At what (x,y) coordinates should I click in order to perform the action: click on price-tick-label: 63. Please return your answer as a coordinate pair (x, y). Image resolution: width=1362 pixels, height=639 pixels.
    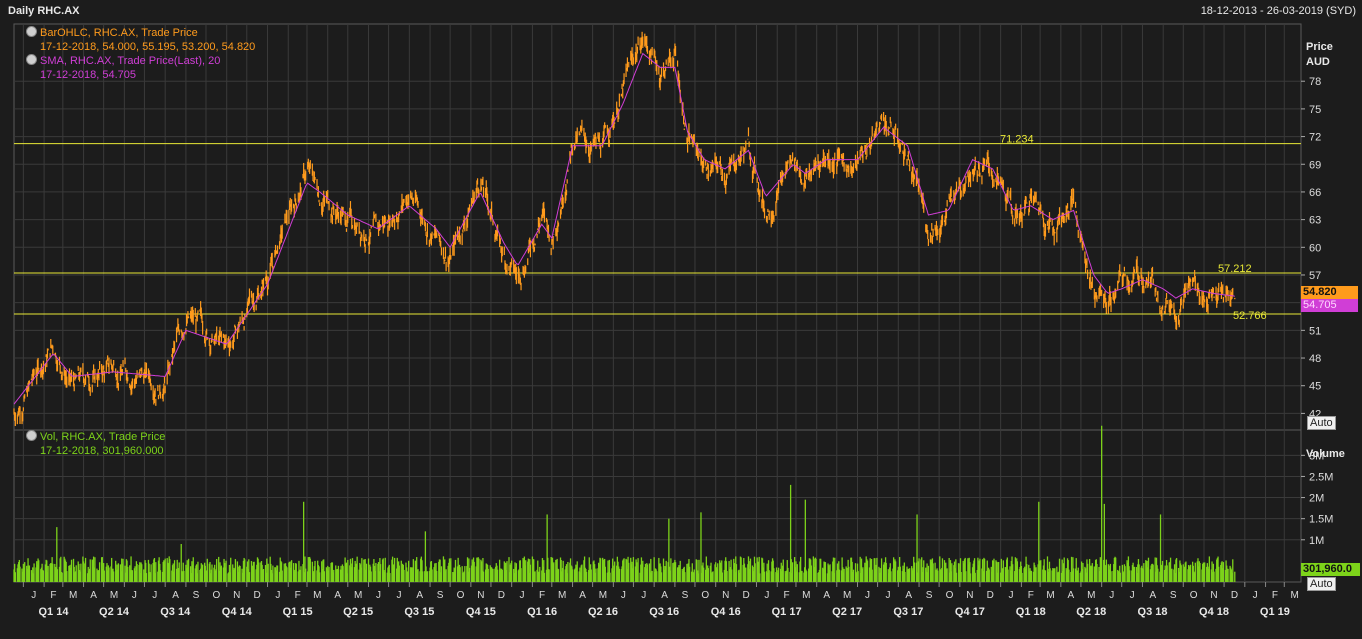
    Looking at the image, I should click on (1315, 221).